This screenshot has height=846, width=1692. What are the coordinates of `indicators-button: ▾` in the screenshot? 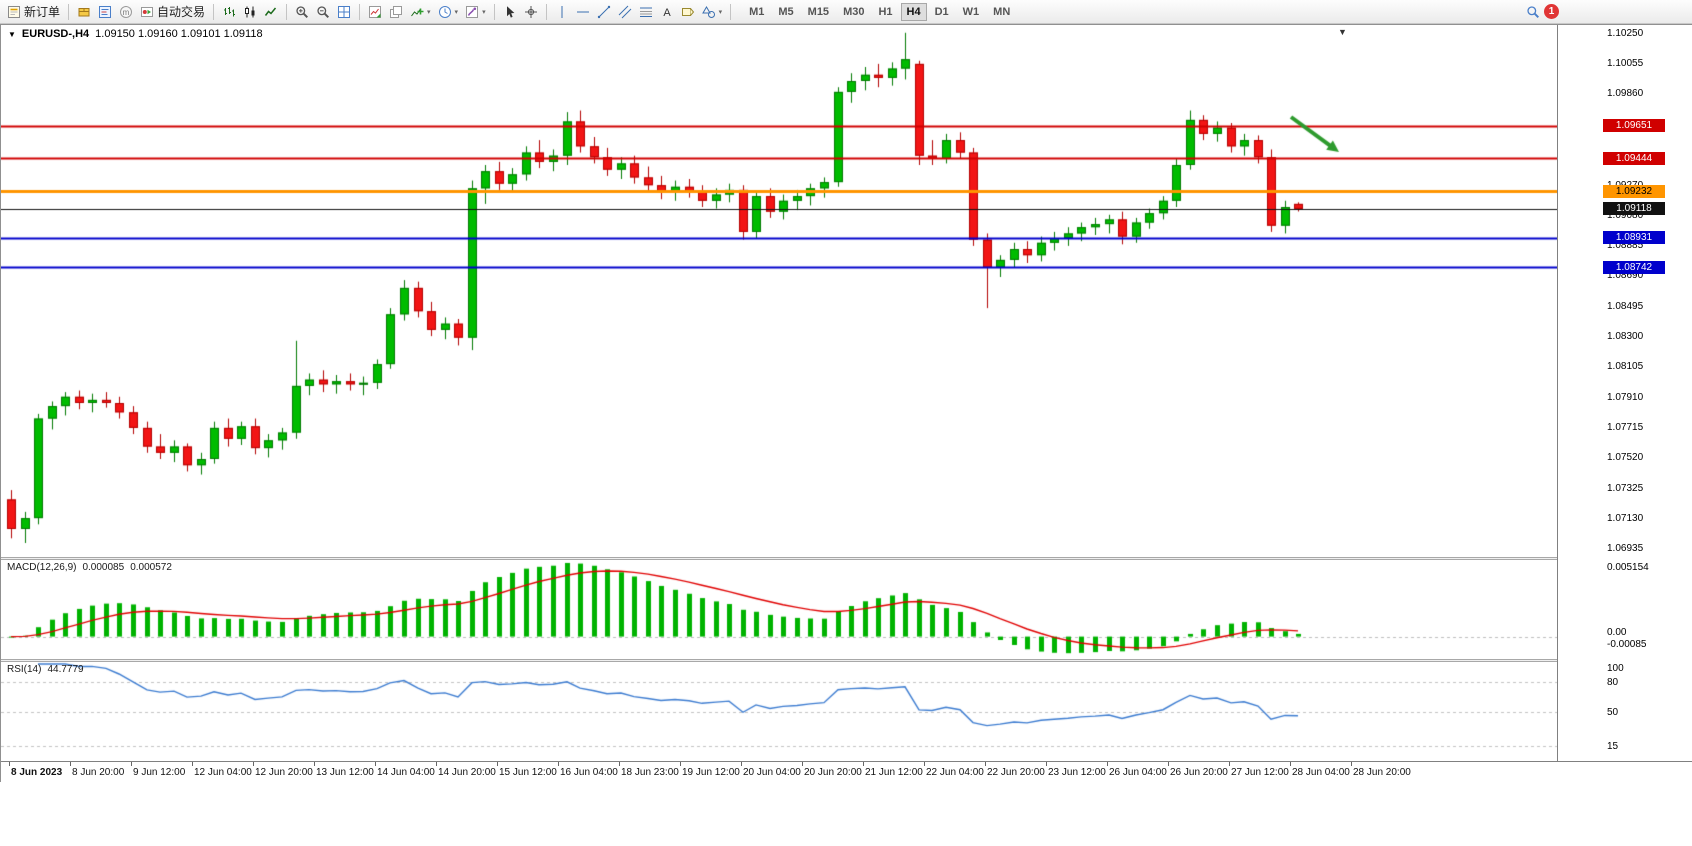 It's located at (420, 12).